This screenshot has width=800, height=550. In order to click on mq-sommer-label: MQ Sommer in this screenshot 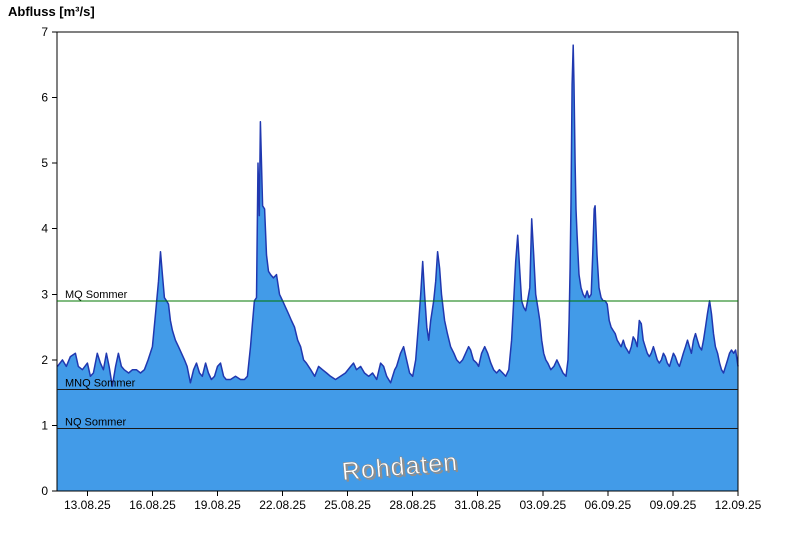, I will do `click(96, 295)`.